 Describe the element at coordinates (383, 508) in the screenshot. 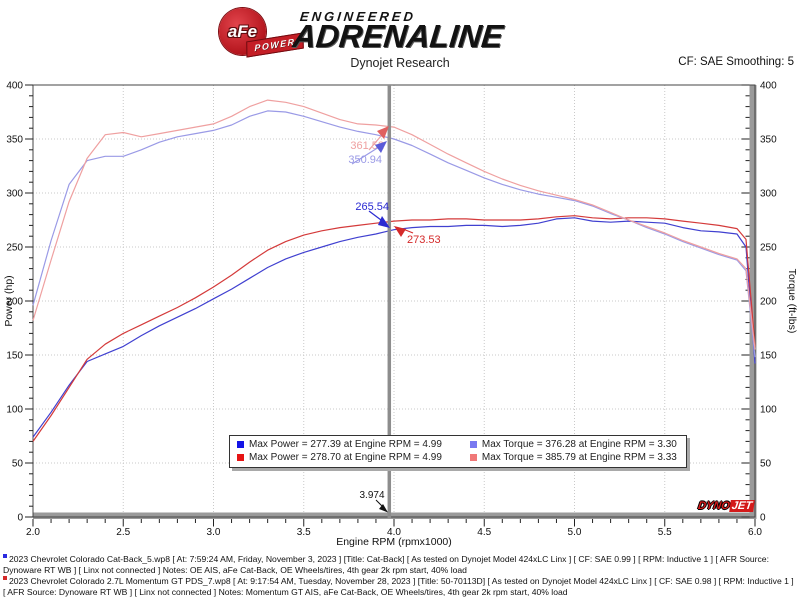

I see `cursor-rpm-arrowhead` at that location.